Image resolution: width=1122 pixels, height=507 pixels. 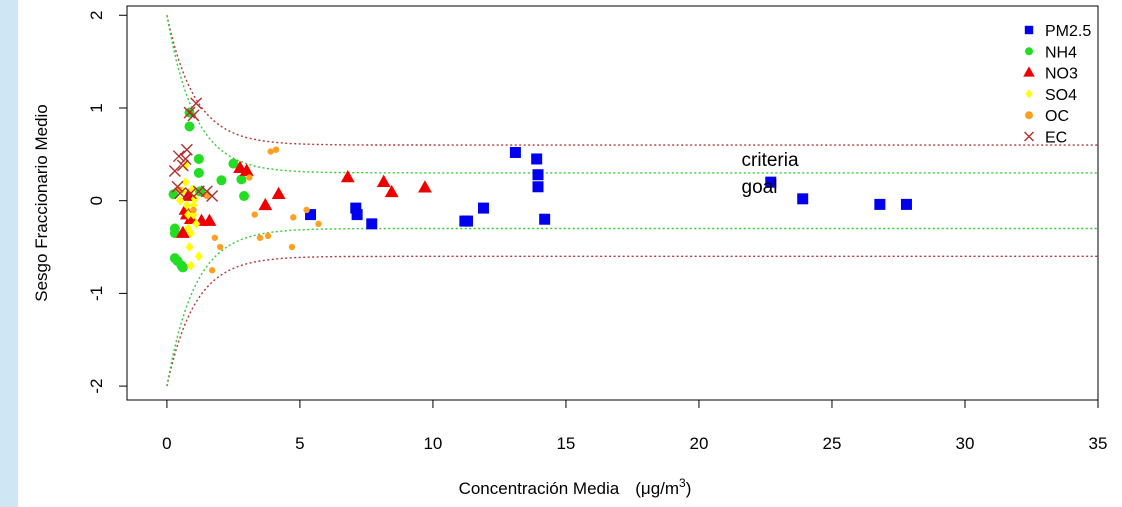 What do you see at coordinates (299, 443) in the screenshot?
I see `x-tick-label: 5` at bounding box center [299, 443].